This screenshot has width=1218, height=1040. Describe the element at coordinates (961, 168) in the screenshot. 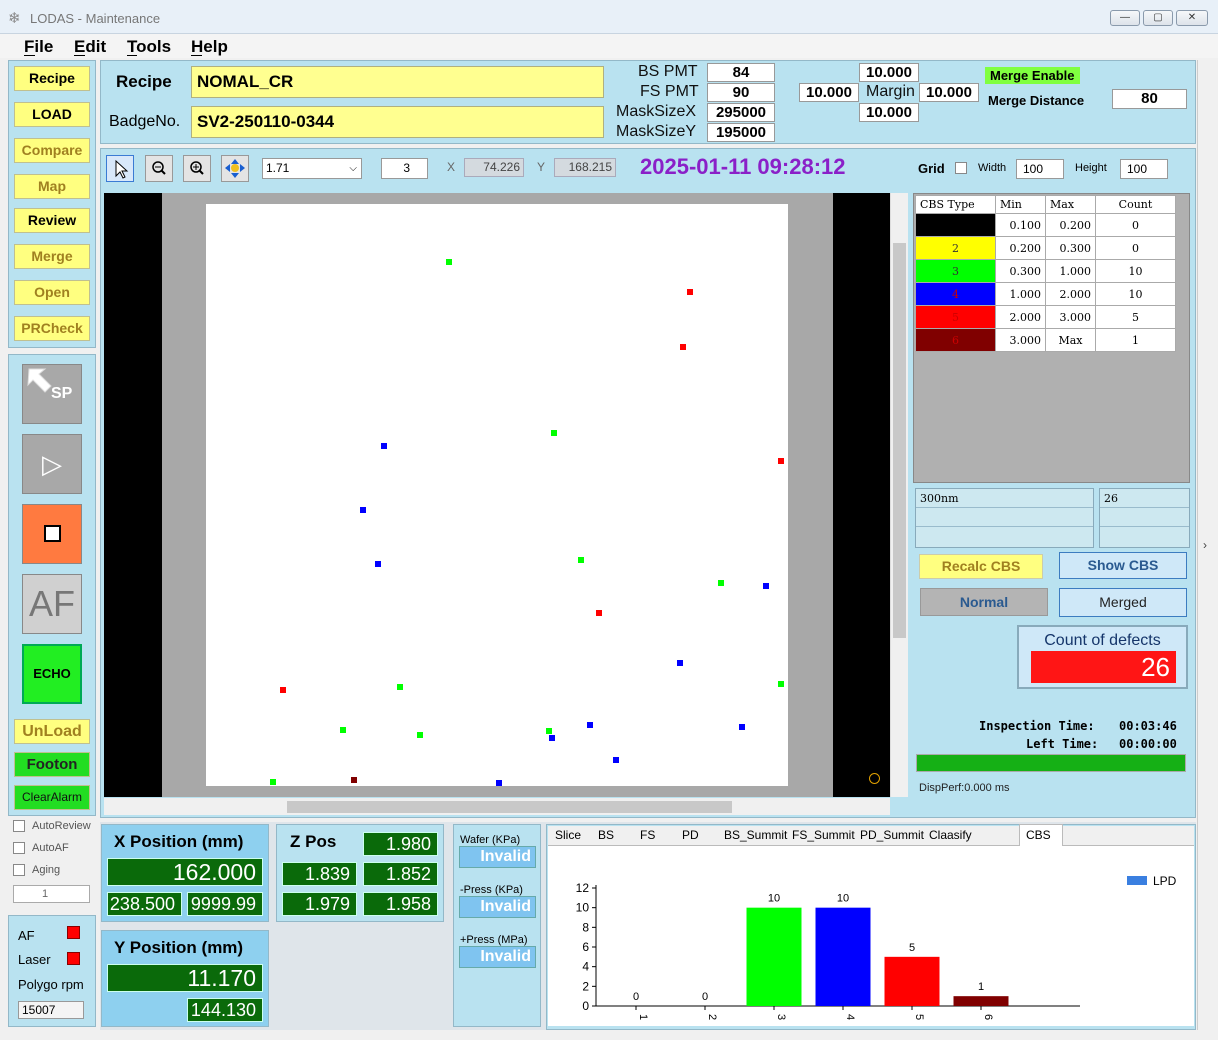

I see `grid-checkbox` at that location.